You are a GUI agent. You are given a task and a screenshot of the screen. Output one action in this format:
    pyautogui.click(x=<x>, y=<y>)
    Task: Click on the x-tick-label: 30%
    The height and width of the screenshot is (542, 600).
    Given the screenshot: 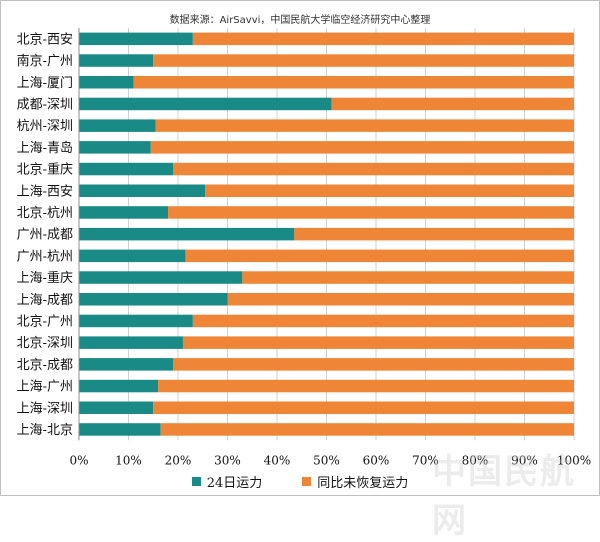 What is the action you would take?
    pyautogui.click(x=227, y=460)
    